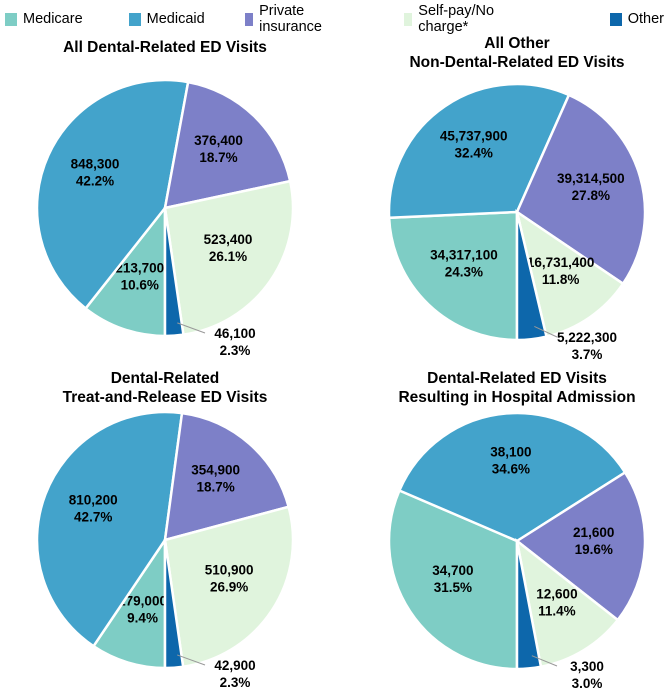 The width and height of the screenshot is (664, 693). Describe the element at coordinates (587, 666) in the screenshot. I see `data-label-value: 3,300` at that location.